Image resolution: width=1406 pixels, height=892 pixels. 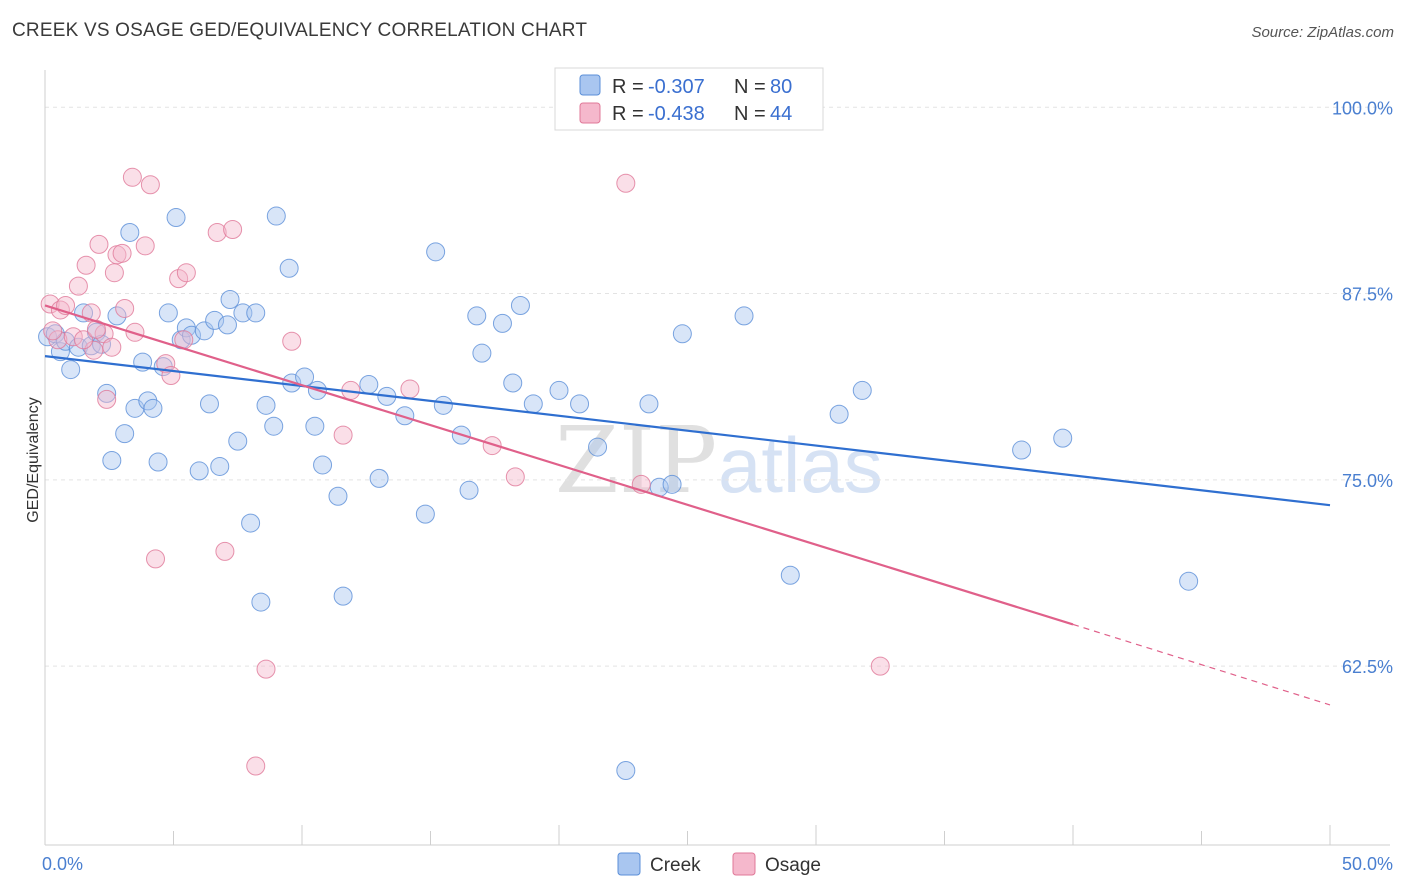 What do you see at coordinates (744, 864) in the screenshot?
I see `bottom-legend-swatch-osage` at bounding box center [744, 864].